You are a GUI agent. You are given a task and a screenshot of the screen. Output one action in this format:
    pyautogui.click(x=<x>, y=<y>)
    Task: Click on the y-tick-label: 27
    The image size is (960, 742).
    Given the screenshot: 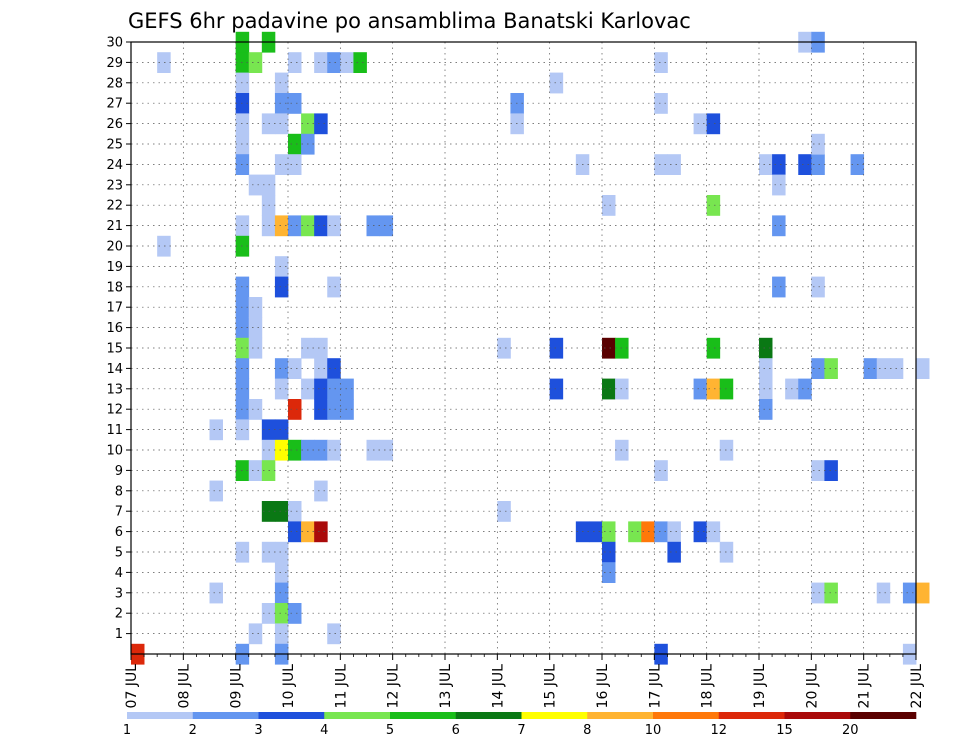 What is the action you would take?
    pyautogui.click(x=114, y=104)
    